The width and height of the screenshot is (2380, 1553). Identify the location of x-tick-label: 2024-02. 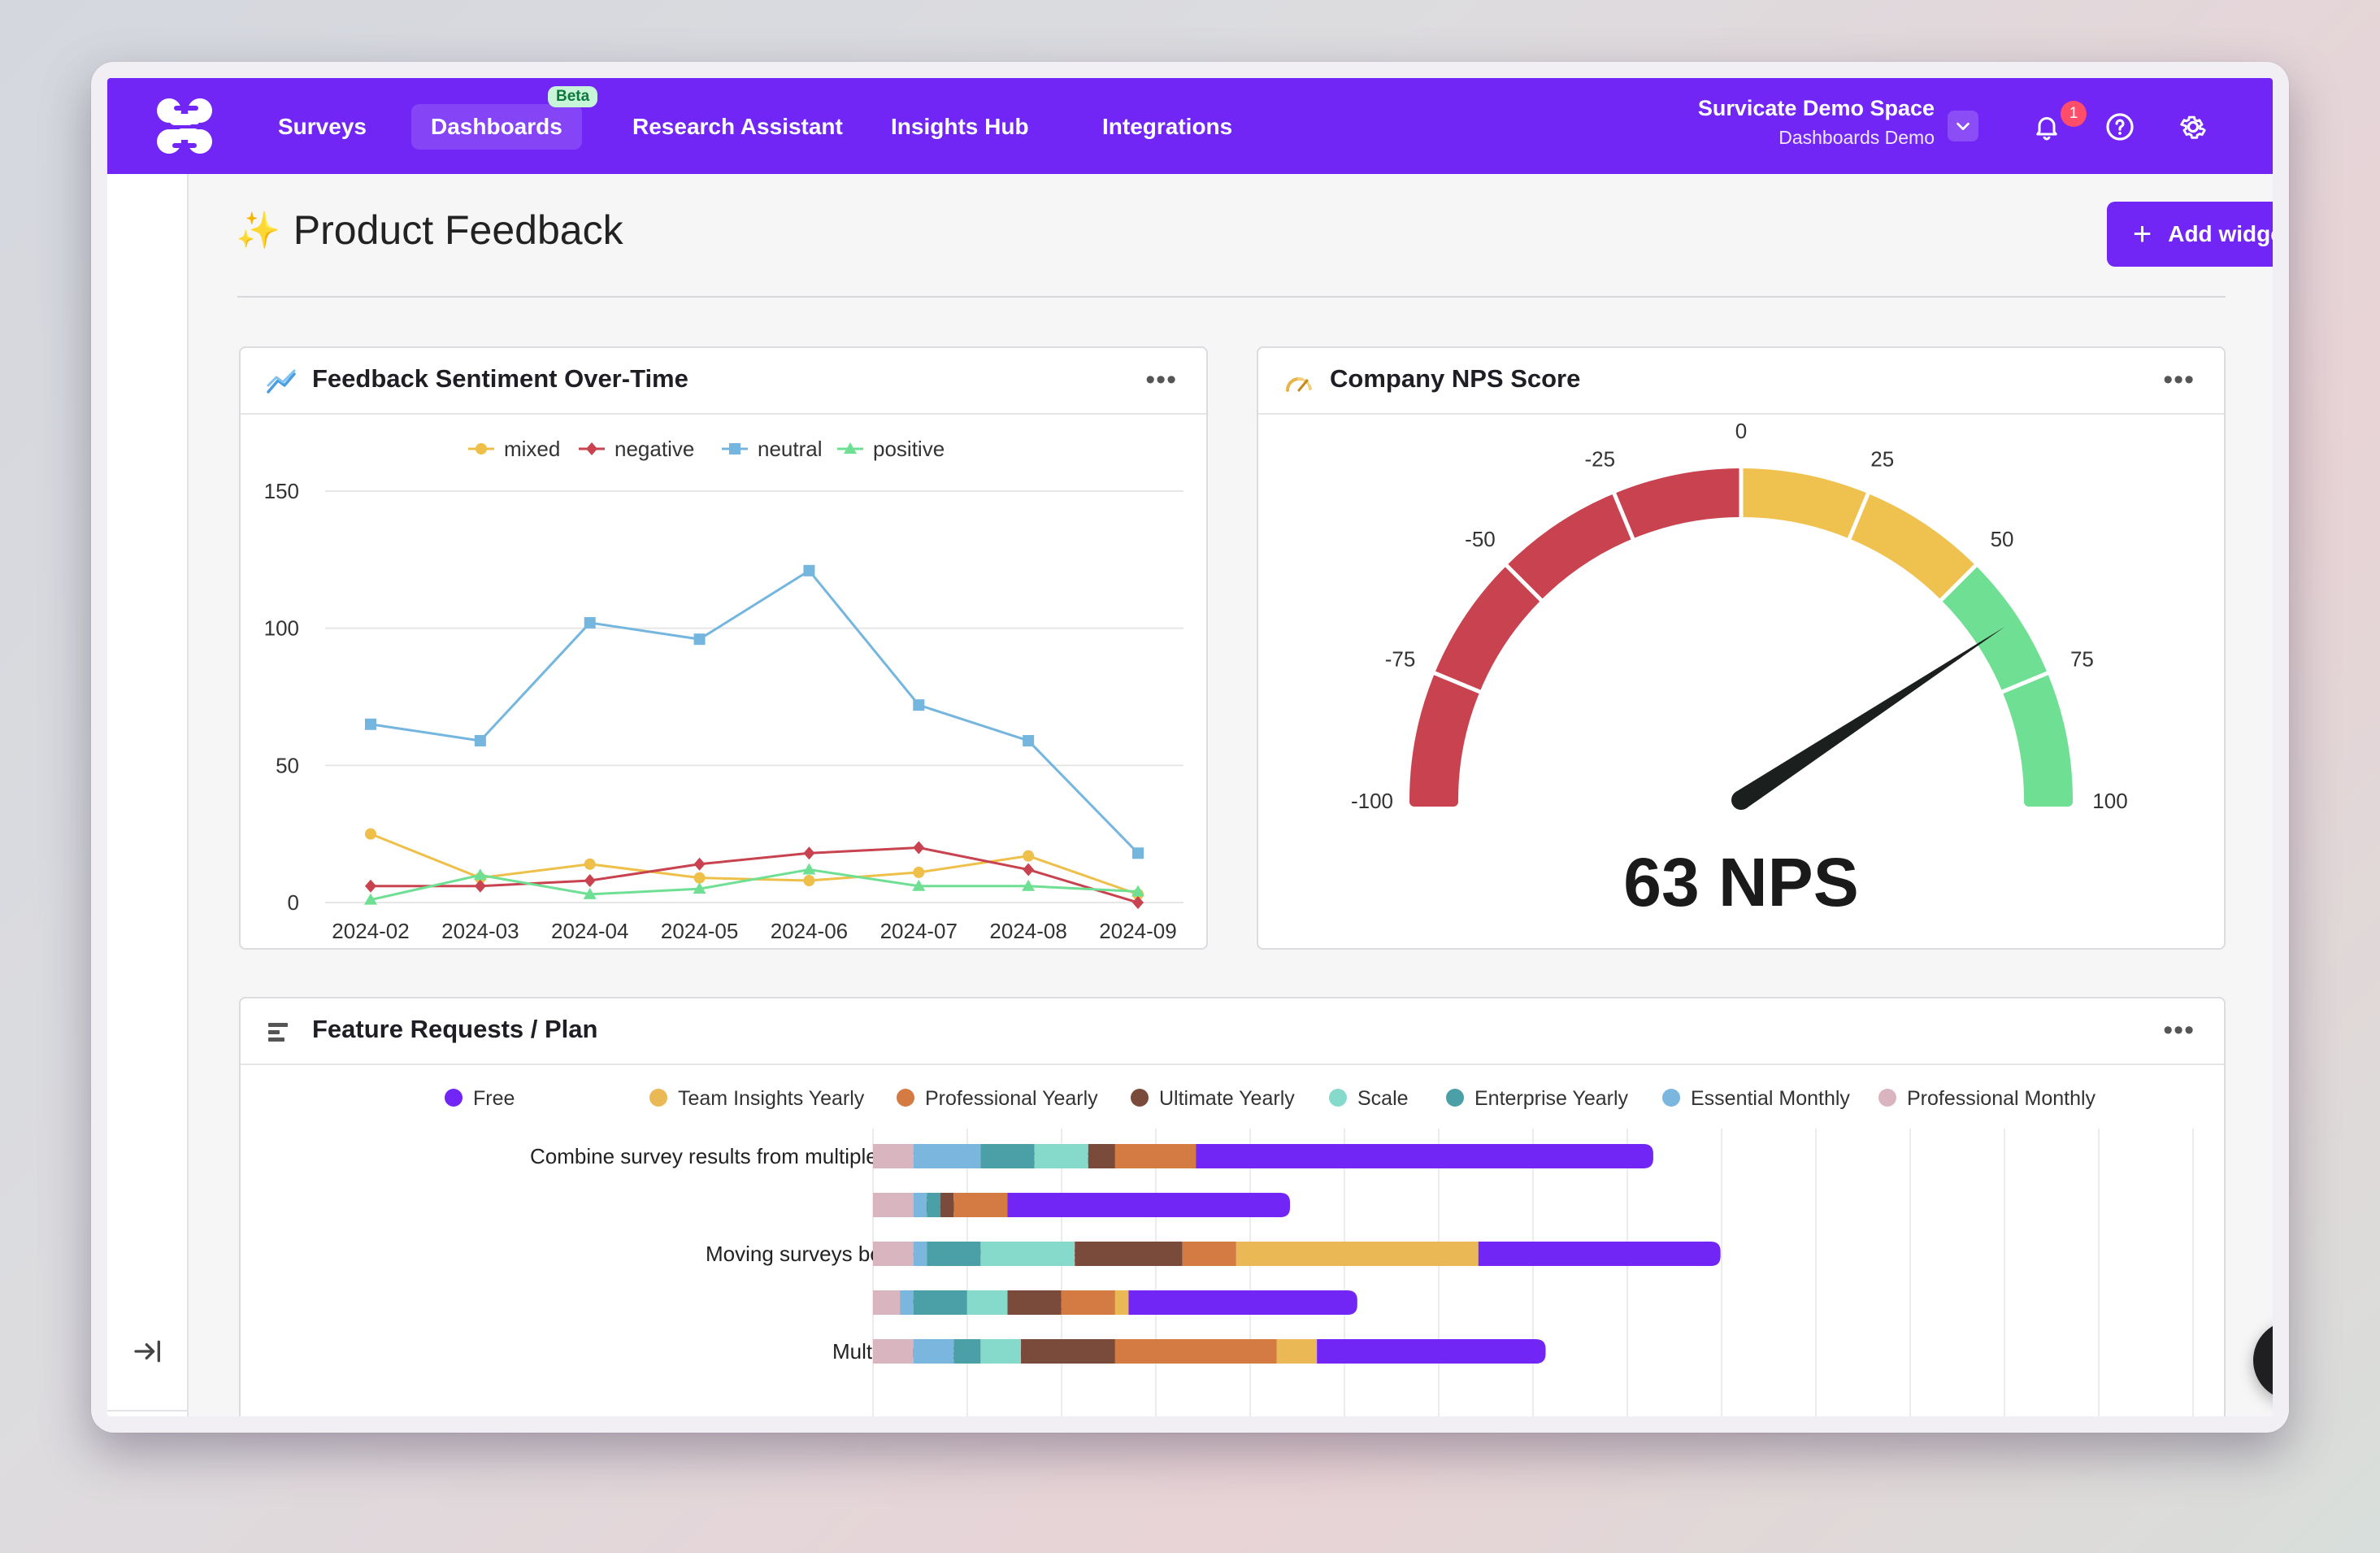
(370, 931).